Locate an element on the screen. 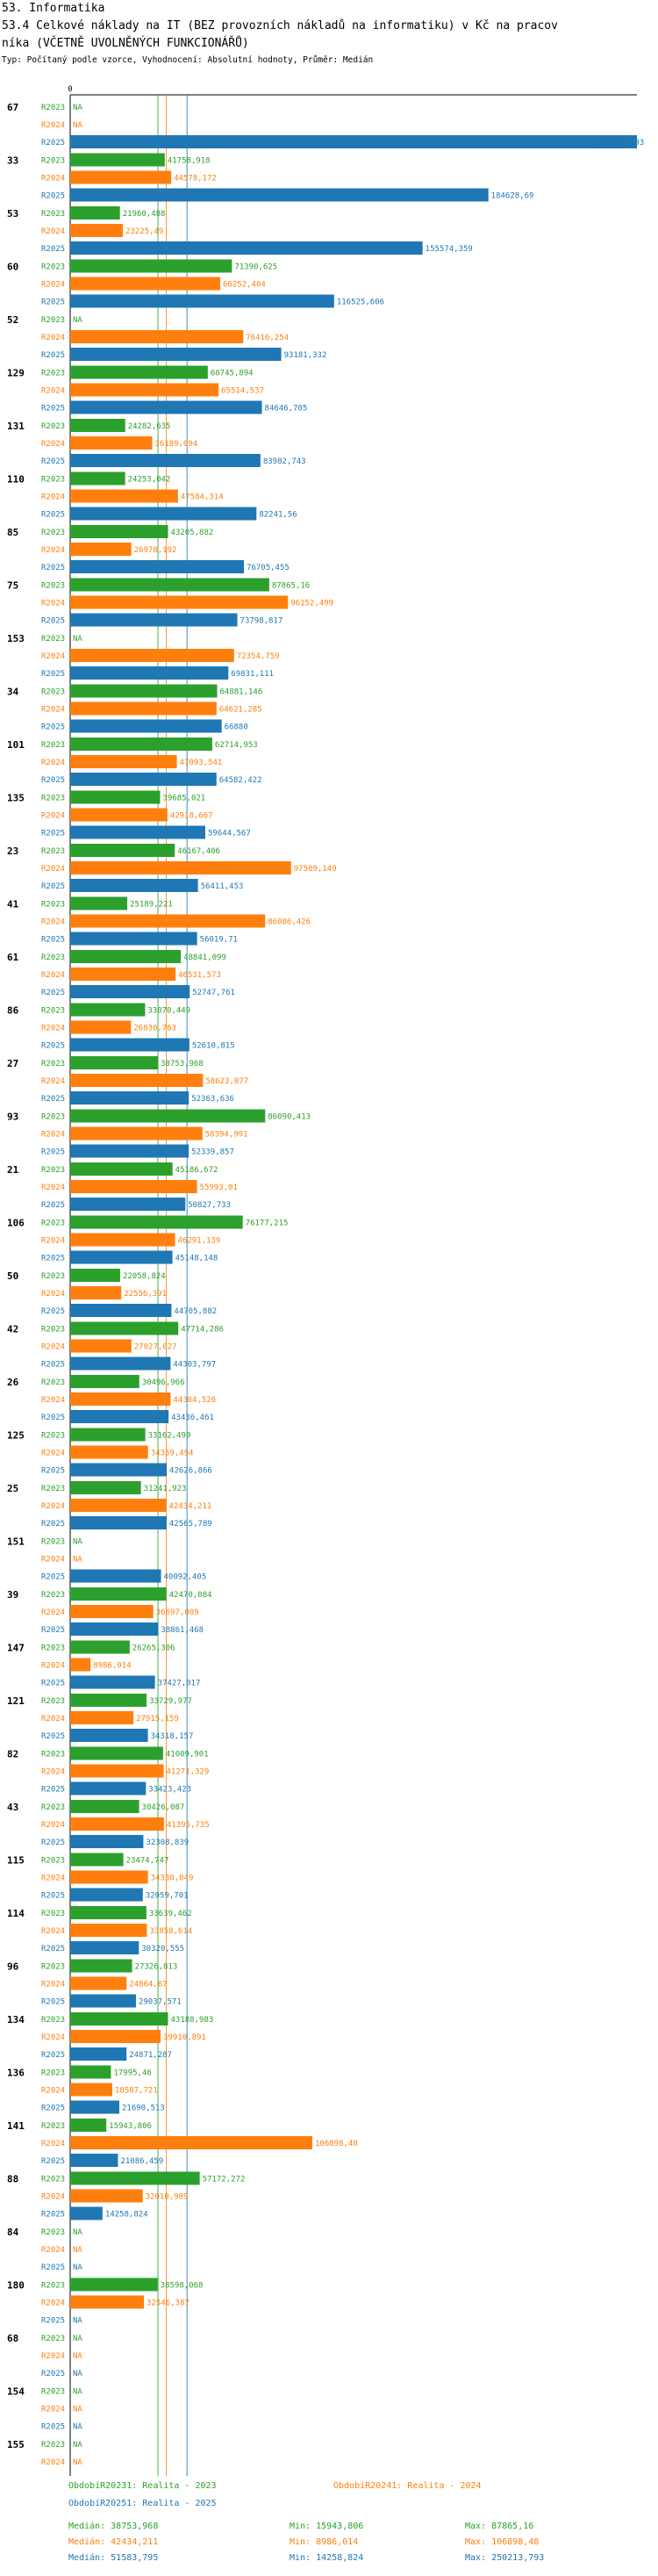  data-label-r2023: 45186,672 is located at coordinates (196, 1170).